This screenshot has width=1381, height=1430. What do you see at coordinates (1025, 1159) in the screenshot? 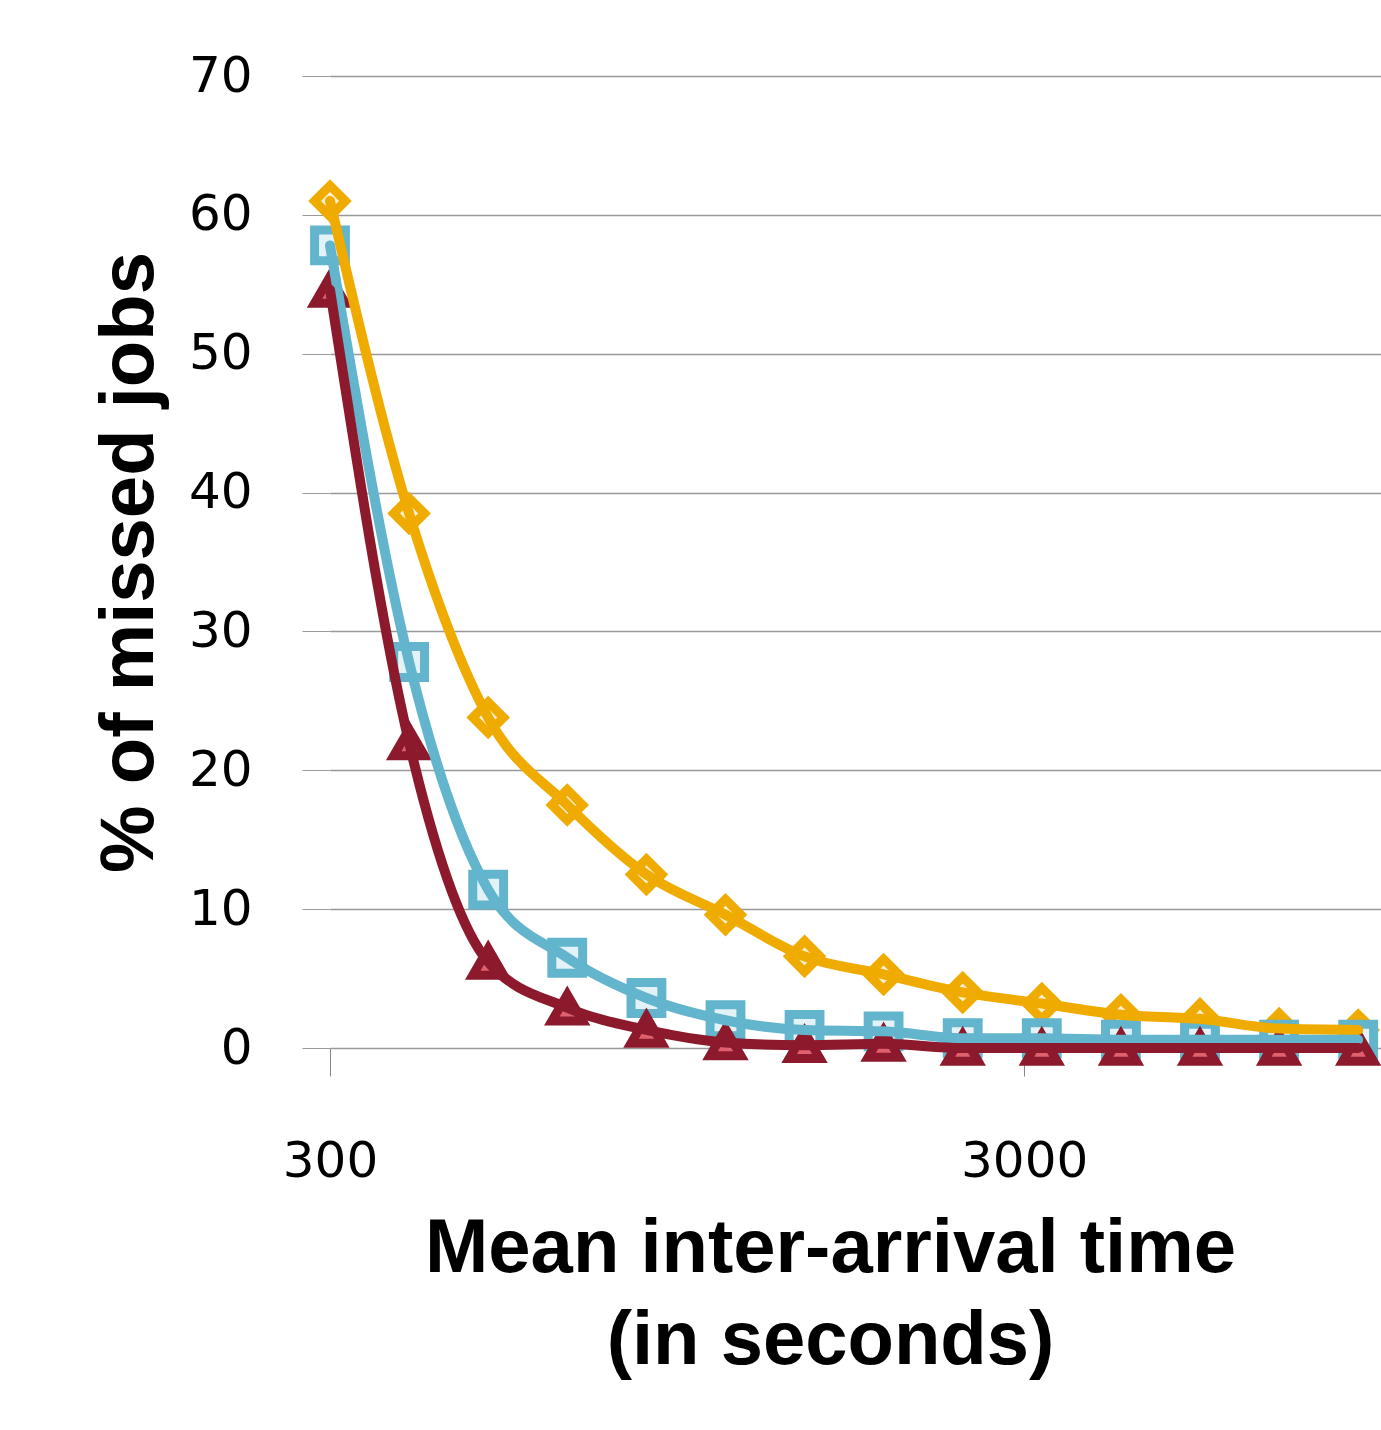
I see `x-tick-label: 3000` at bounding box center [1025, 1159].